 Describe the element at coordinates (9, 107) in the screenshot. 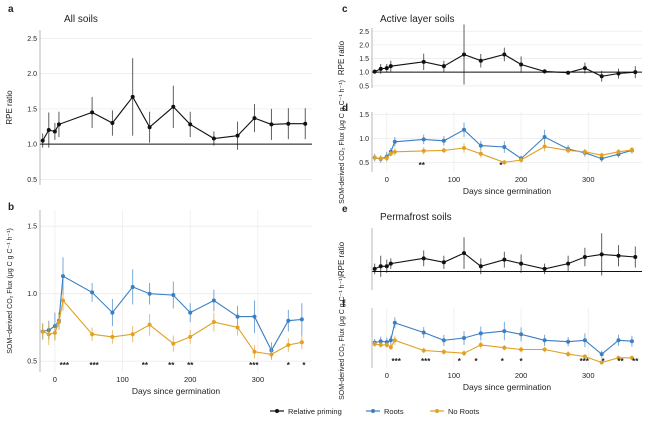

I see `y-axis-label: RPE ratio` at that location.